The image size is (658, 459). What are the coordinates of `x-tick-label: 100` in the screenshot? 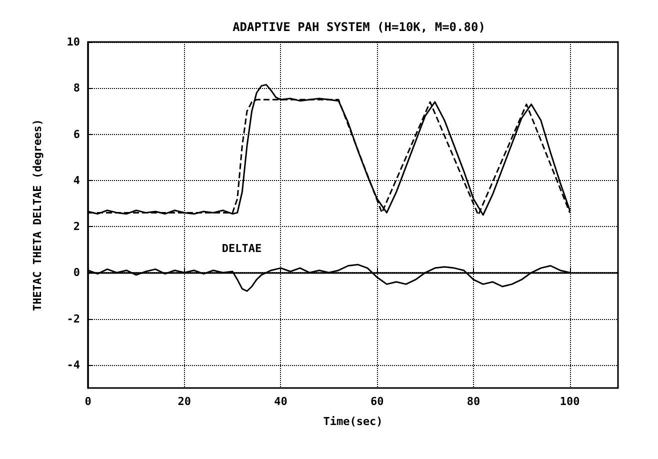 It's located at (570, 401).